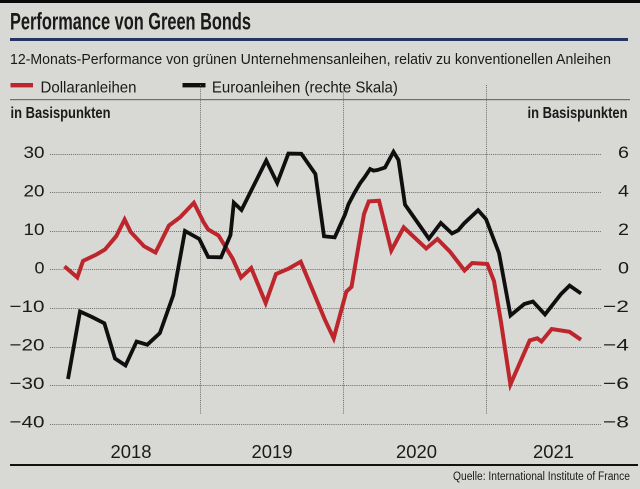  Describe the element at coordinates (623, 152) in the screenshot. I see `svg-text: 6` at that location.